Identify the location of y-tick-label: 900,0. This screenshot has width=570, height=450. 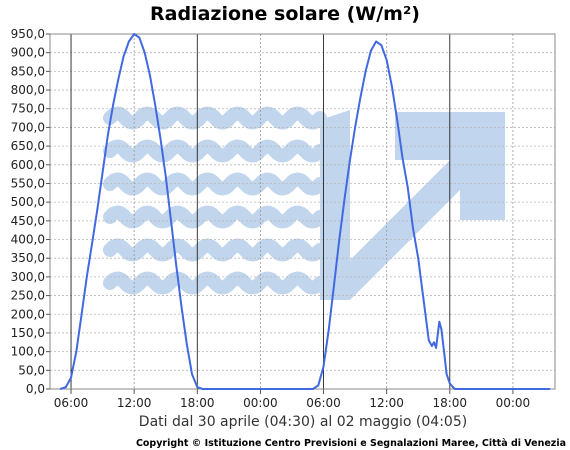
(28, 53).